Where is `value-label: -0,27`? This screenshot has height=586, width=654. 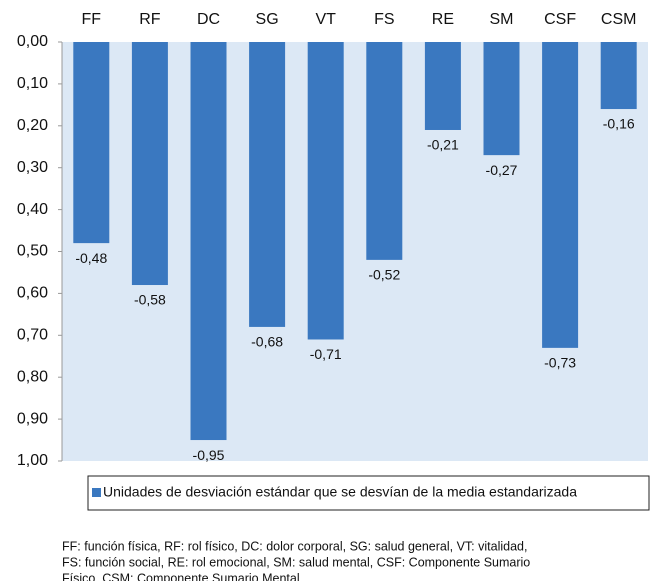
value-label: -0,27 is located at coordinates (502, 170).